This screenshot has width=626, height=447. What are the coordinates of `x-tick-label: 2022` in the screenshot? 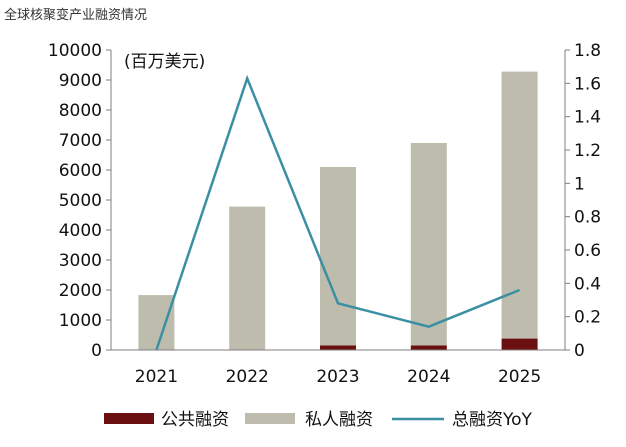 It's located at (247, 377).